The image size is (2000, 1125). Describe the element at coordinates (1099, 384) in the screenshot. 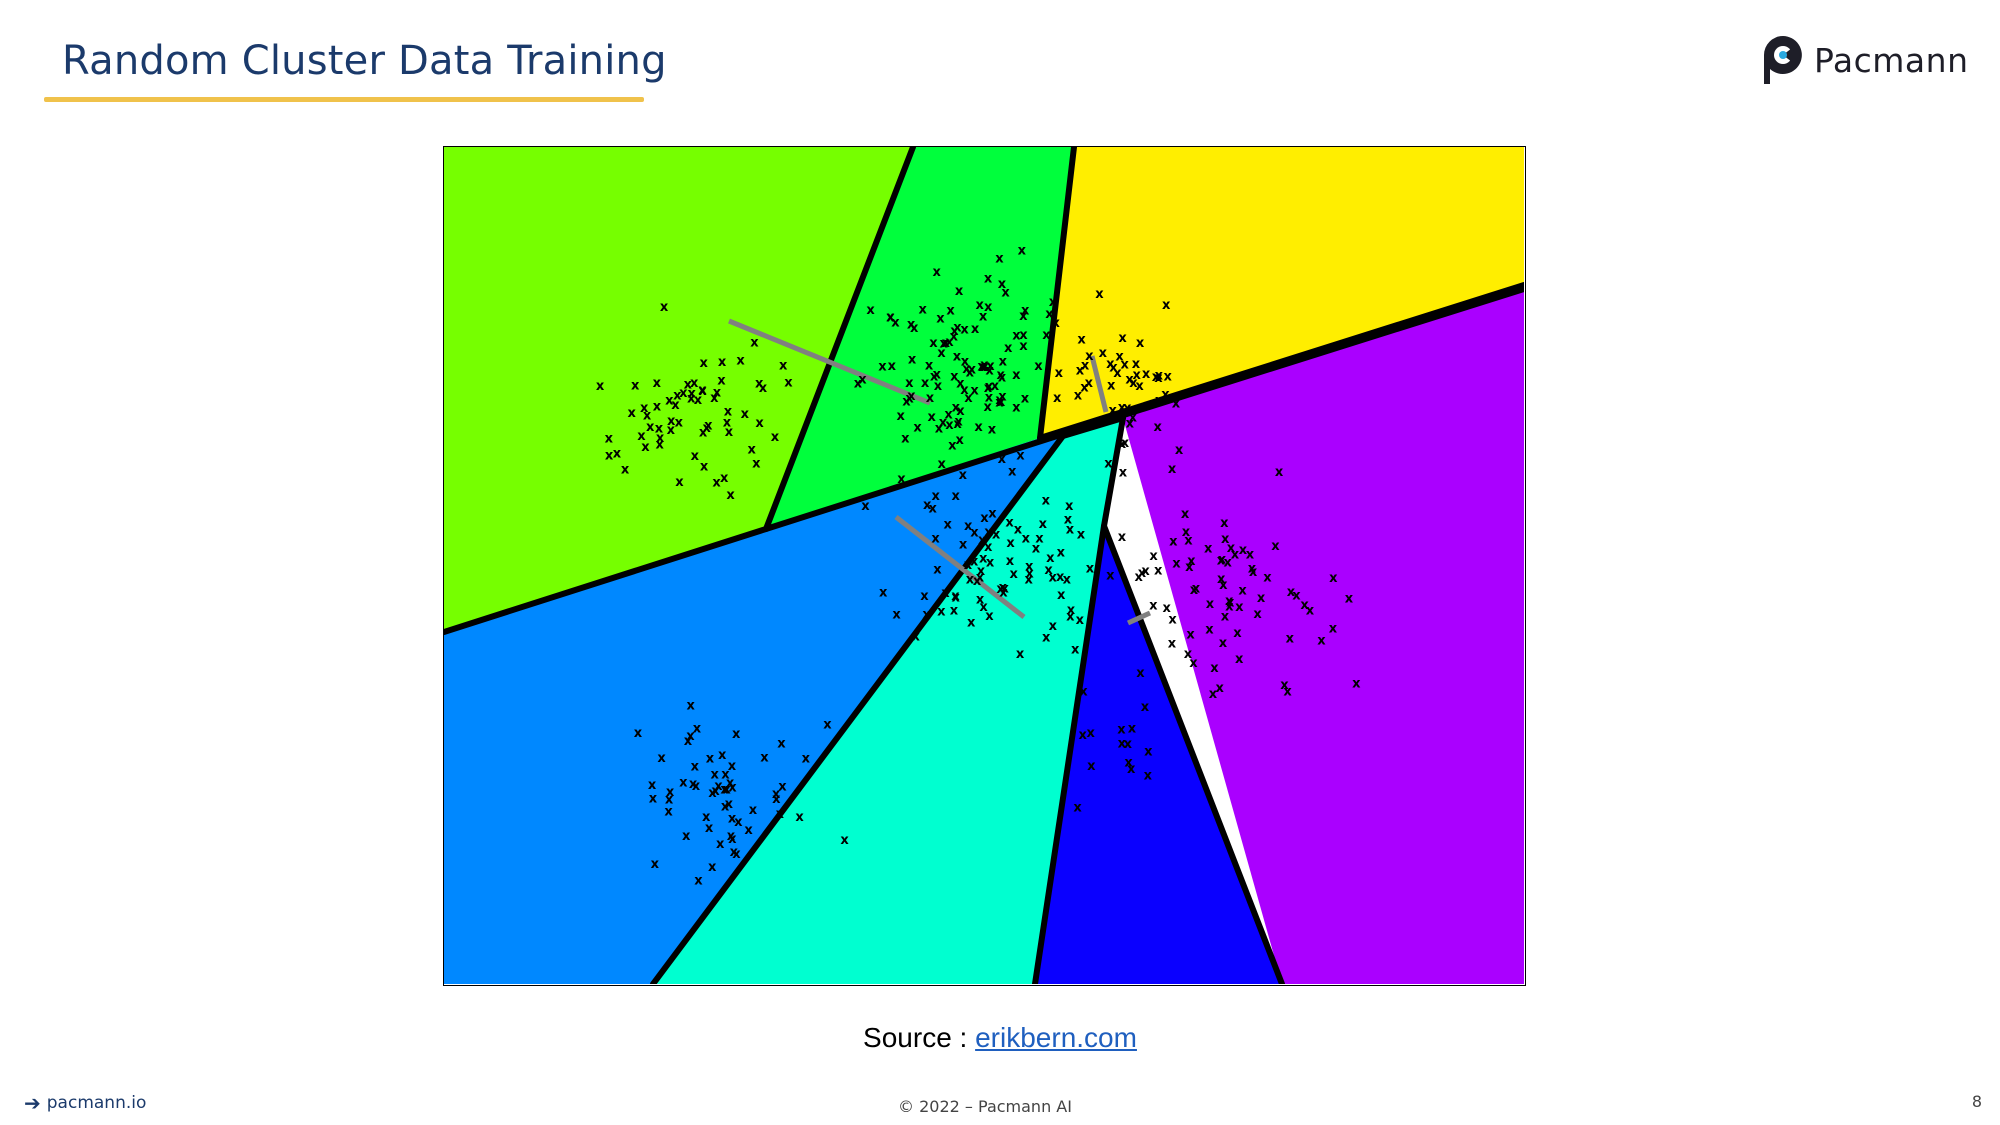

I see `split-line` at that location.